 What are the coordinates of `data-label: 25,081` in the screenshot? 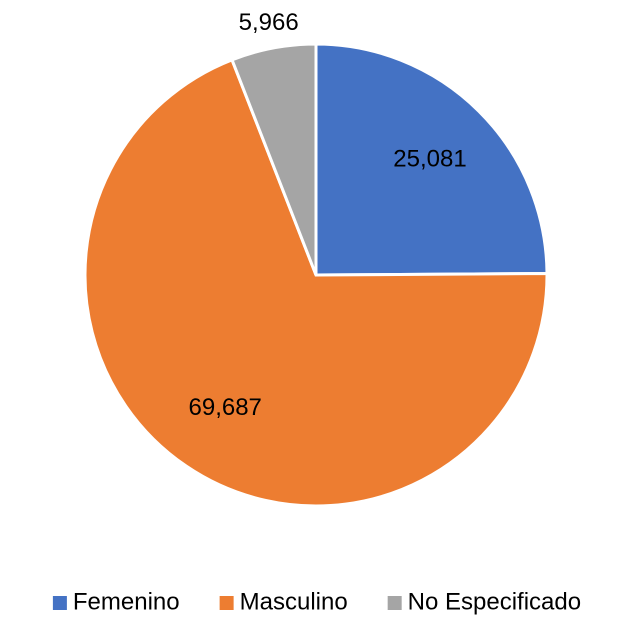 It's located at (429, 159).